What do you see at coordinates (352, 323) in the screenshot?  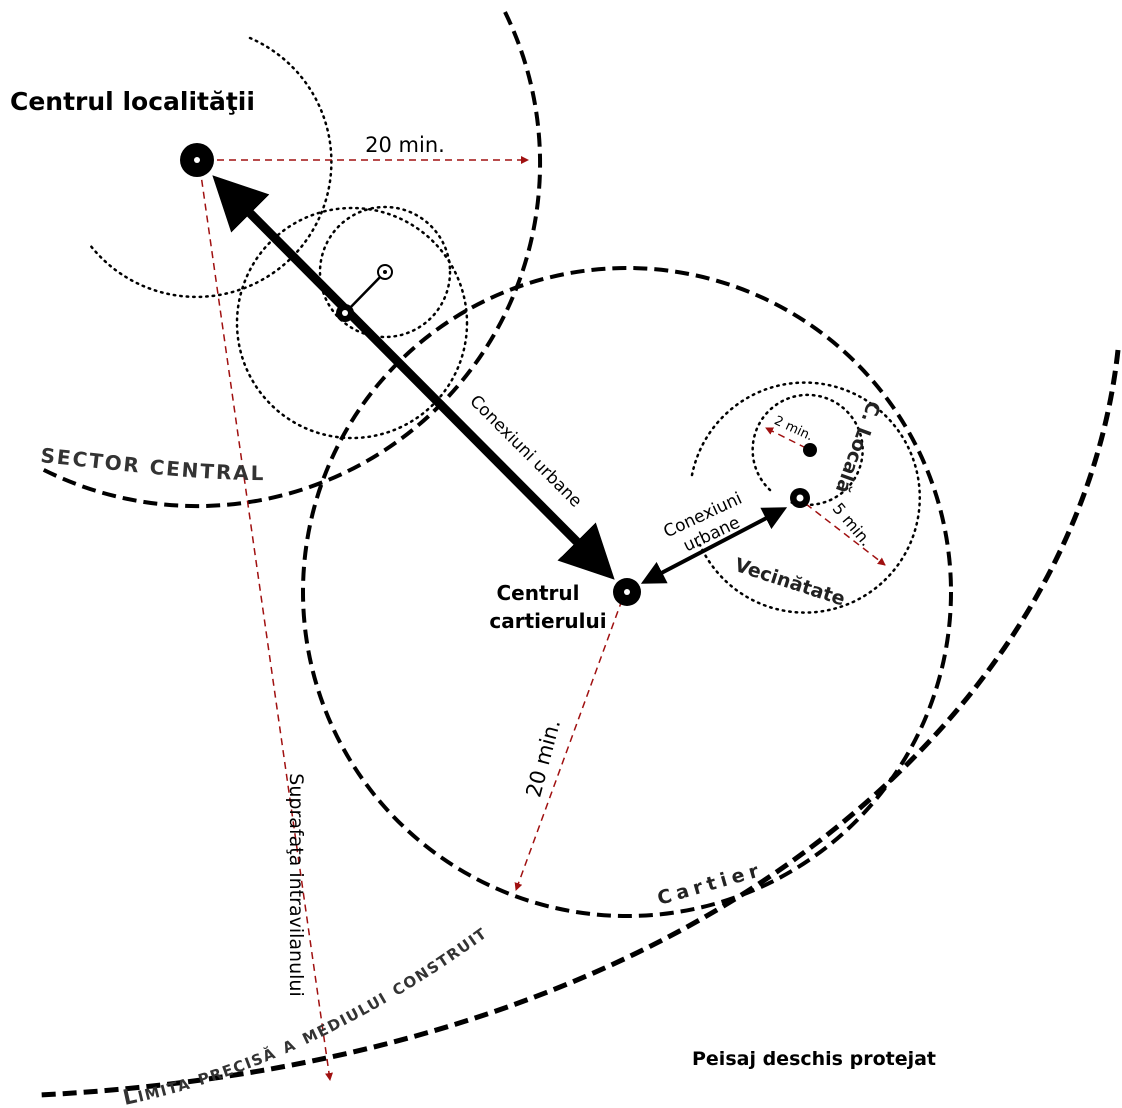 I see `dotted-circle` at bounding box center [352, 323].